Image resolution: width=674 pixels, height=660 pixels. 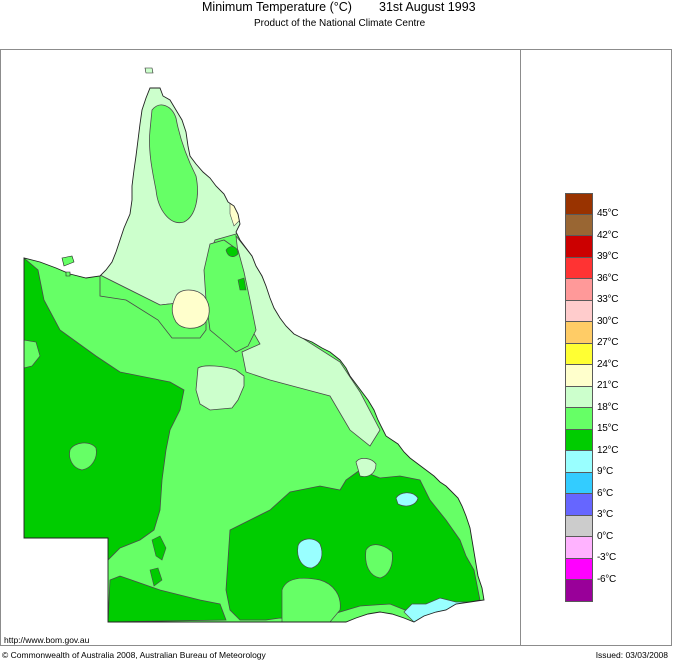 What do you see at coordinates (608, 321) in the screenshot?
I see `legend-label: 30°C` at bounding box center [608, 321].